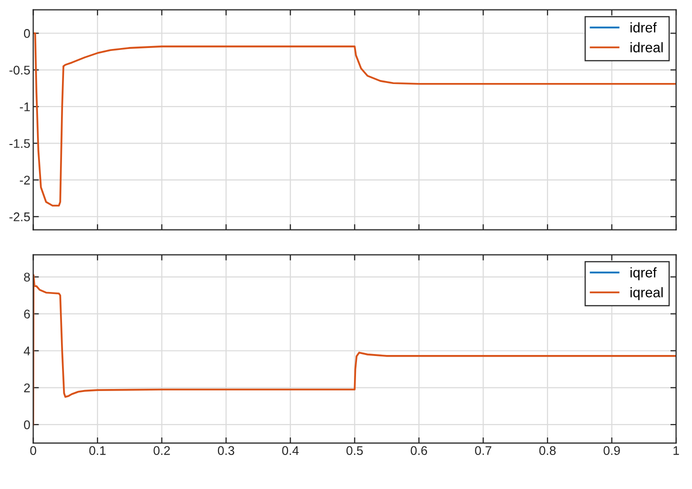  Describe the element at coordinates (646, 47) in the screenshot. I see `legend-label: idreal` at that location.